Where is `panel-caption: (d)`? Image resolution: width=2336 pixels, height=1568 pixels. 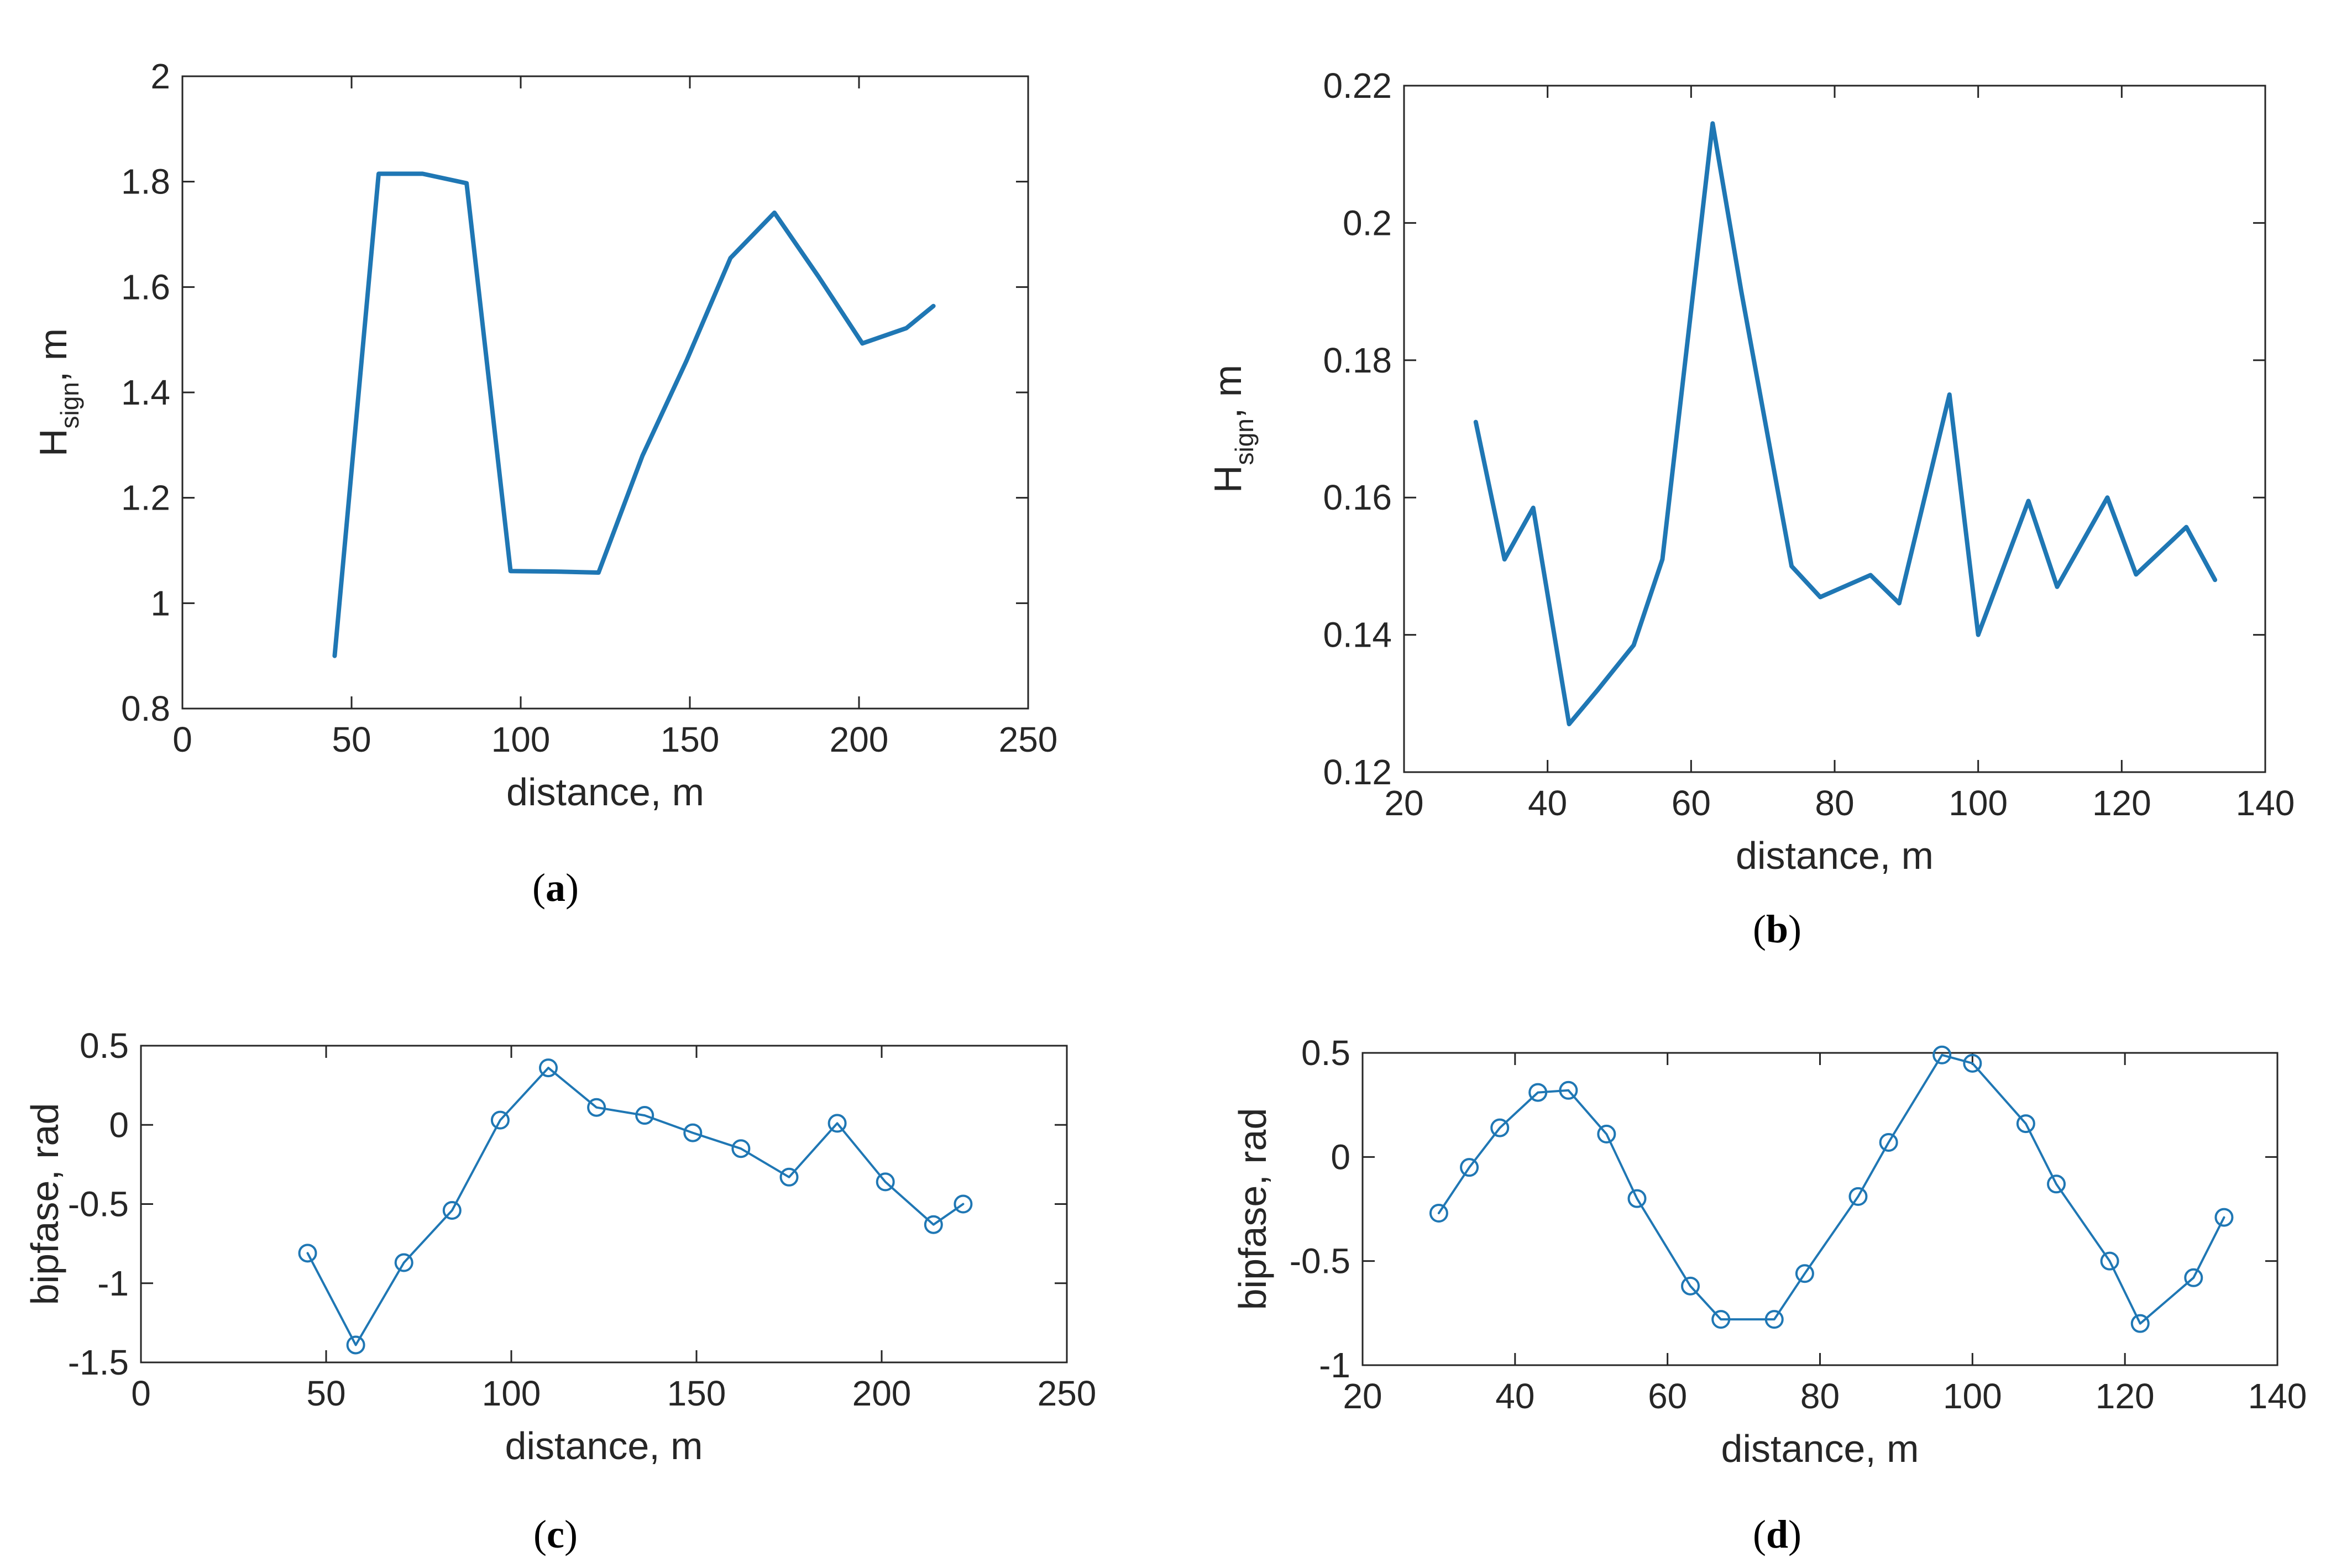 panel-caption: (d) is located at coordinates (1777, 1534).